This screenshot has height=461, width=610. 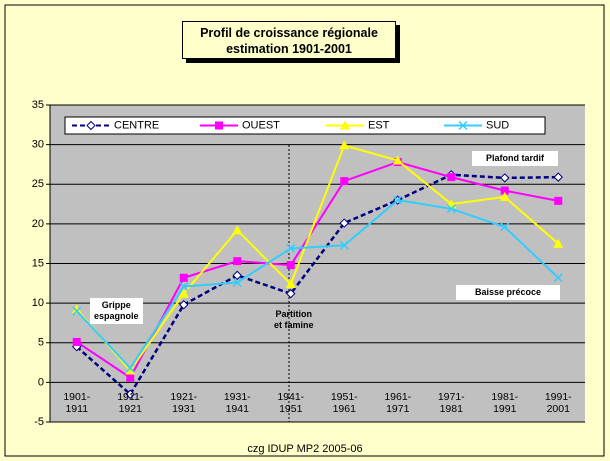 I want to click on y-tick-label: 35, so click(x=38, y=105).